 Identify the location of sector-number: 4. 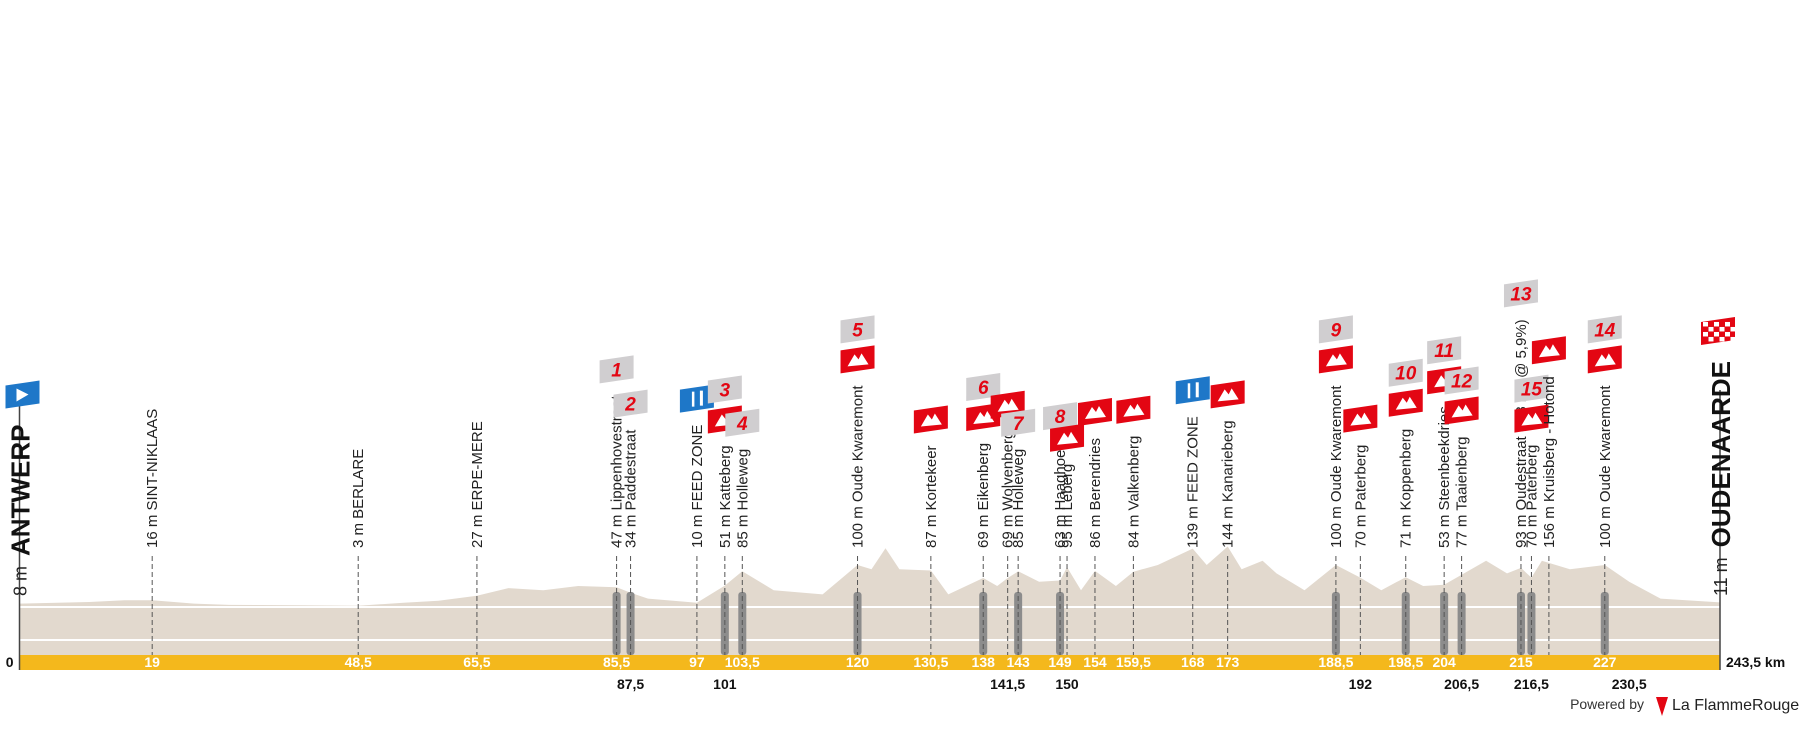
(742, 424).